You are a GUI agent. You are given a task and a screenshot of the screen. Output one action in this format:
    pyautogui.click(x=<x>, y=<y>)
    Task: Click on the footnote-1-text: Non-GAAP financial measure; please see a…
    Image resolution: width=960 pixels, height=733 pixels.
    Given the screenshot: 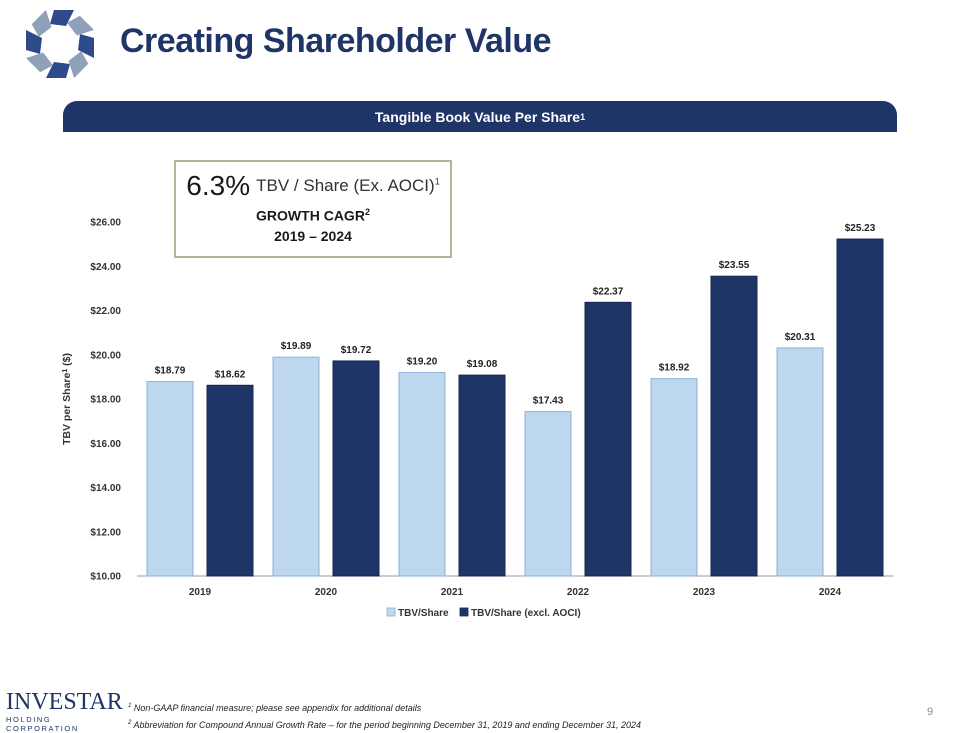 What is the action you would take?
    pyautogui.click(x=277, y=708)
    